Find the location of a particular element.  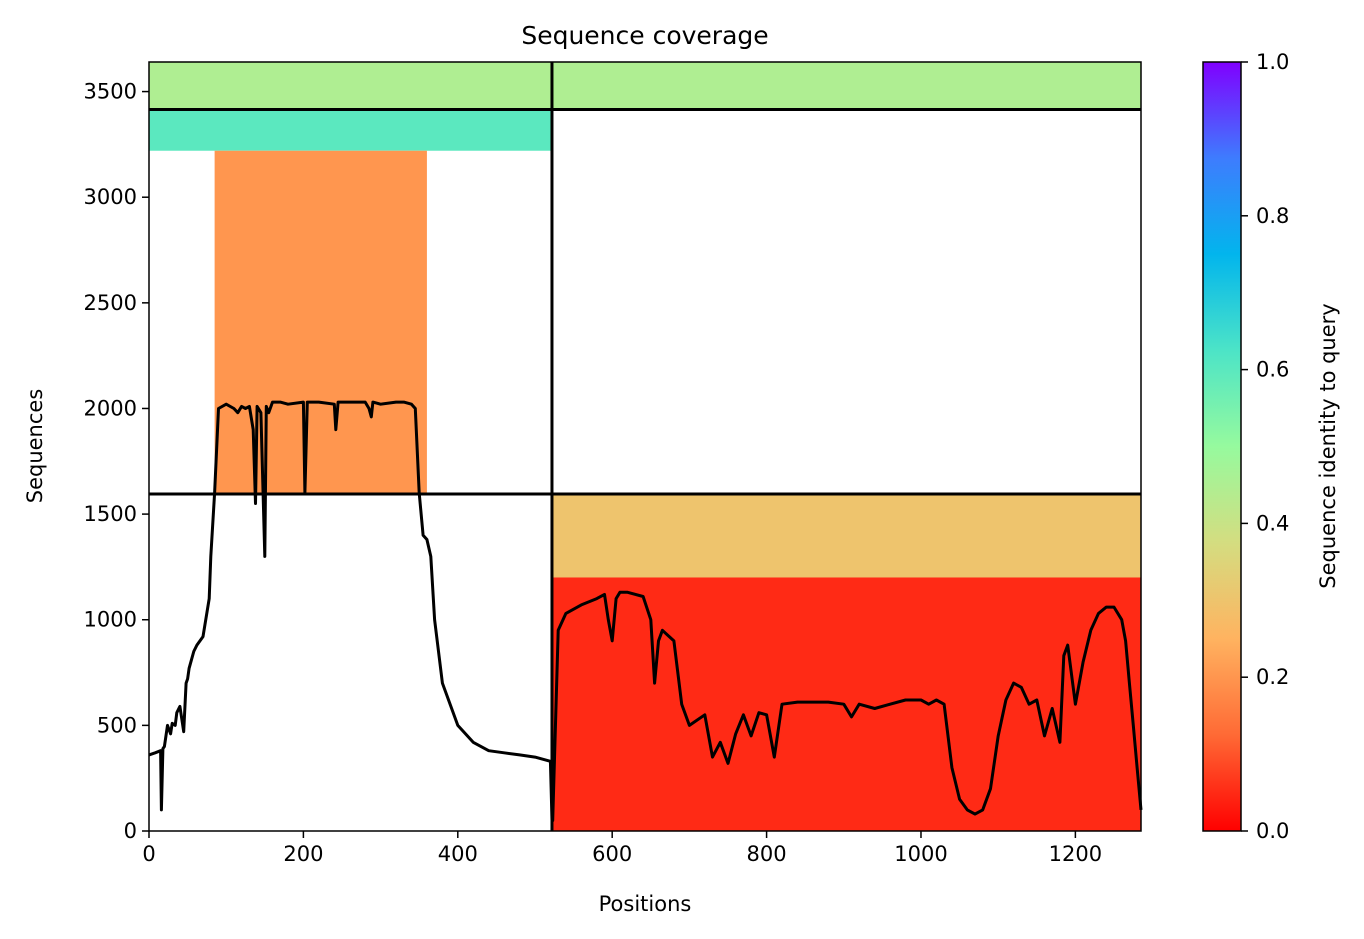

colorbar-label: Sequence identity to query is located at coordinates (1328, 445).